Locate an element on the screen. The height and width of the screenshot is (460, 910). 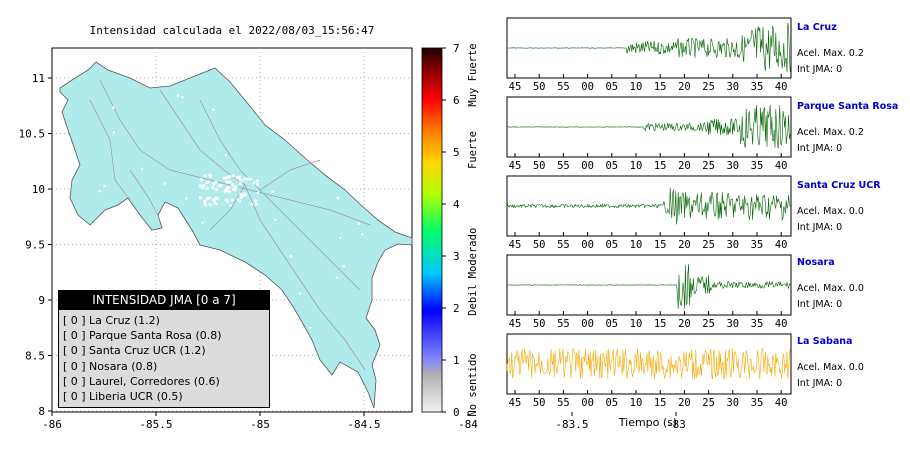
station-info-la-sabana: La Sabana Acel. Max. 0.0 Int JMA: 0 is located at coordinates (830, 364).